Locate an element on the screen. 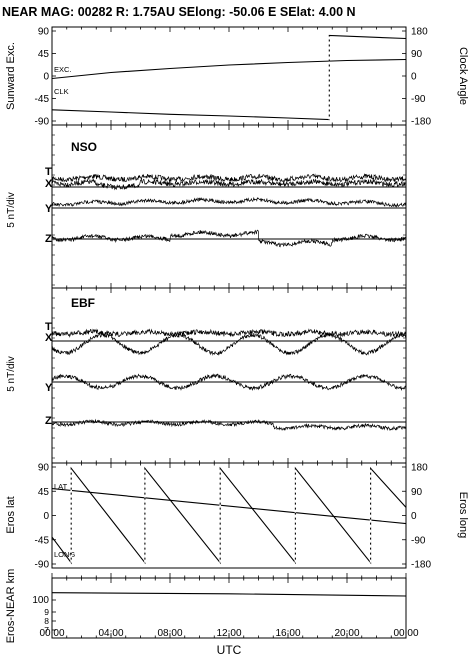 This screenshot has height=656, width=473. panel-4-left-label: Eros lat is located at coordinates (11, 514).